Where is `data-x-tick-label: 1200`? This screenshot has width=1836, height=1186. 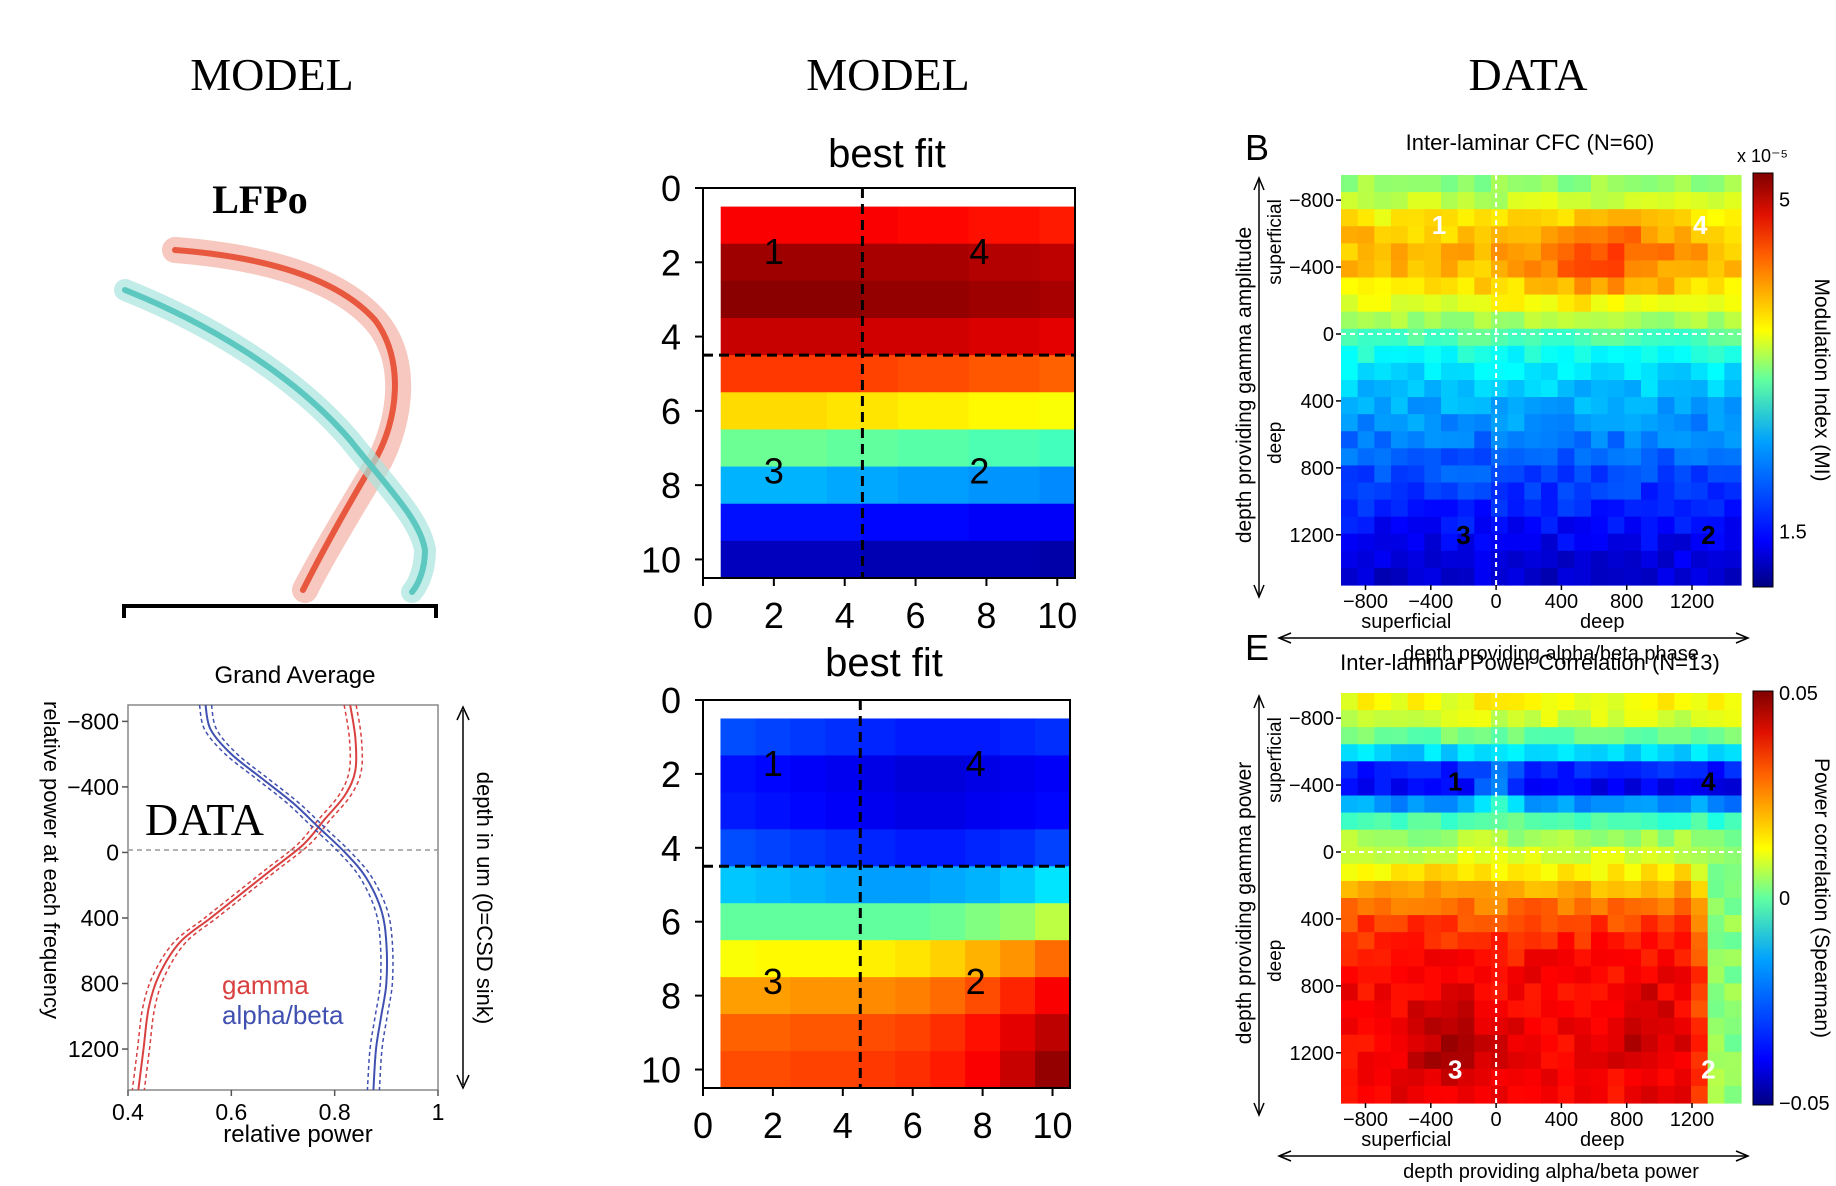 data-x-tick-label: 1200 is located at coordinates (1692, 1120).